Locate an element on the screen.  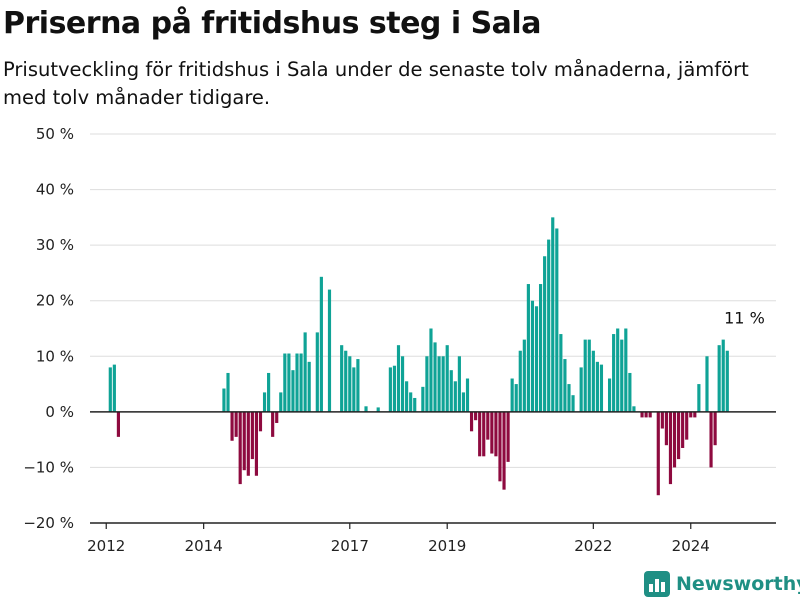
x-tick-label: 2012 is located at coordinates (106, 546).